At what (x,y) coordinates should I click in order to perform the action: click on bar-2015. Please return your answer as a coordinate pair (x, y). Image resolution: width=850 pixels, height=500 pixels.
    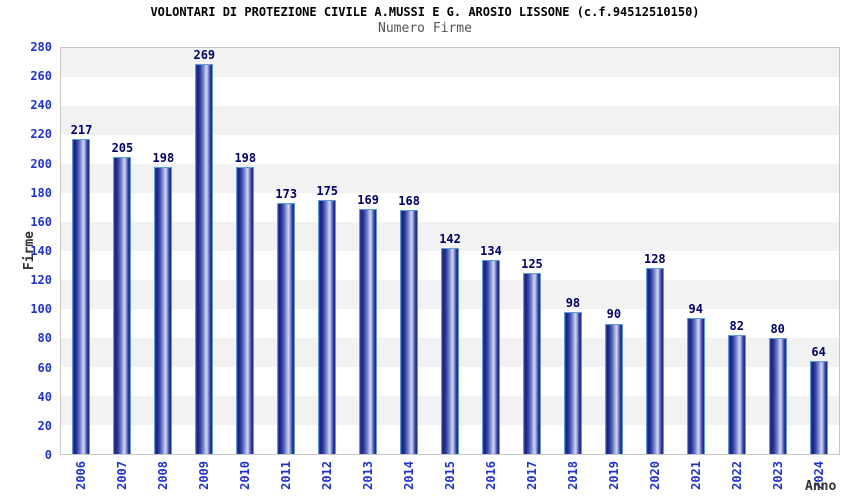
    Looking at the image, I should click on (450, 351).